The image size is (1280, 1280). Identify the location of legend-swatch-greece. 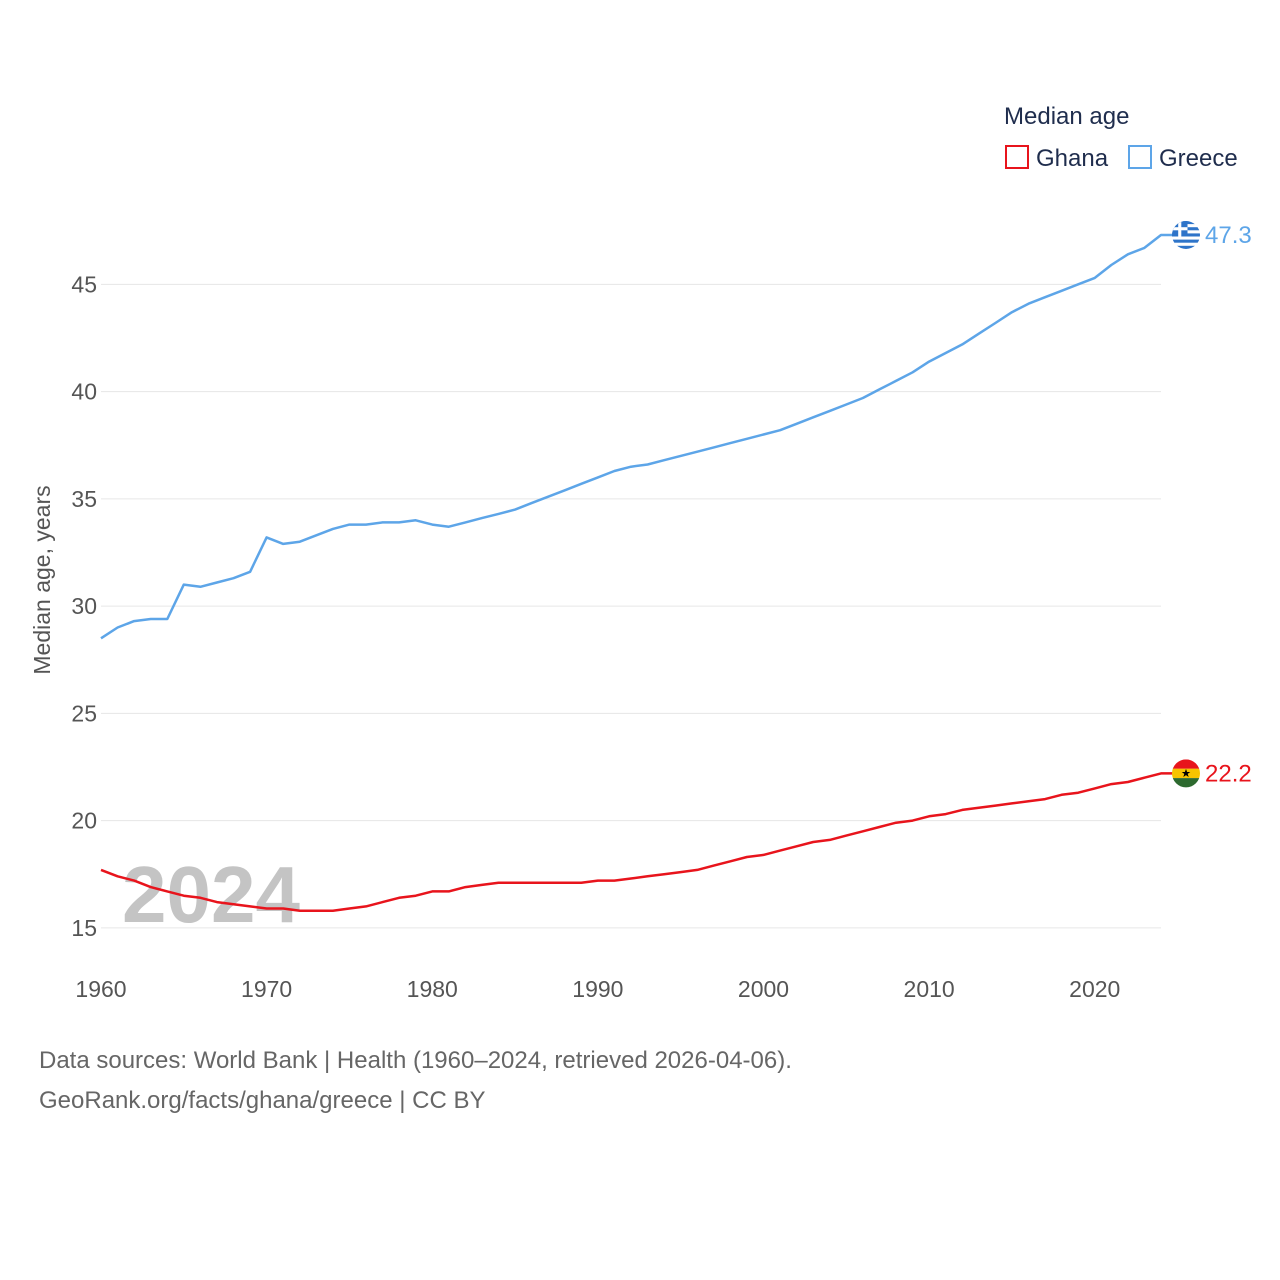
(1140, 157).